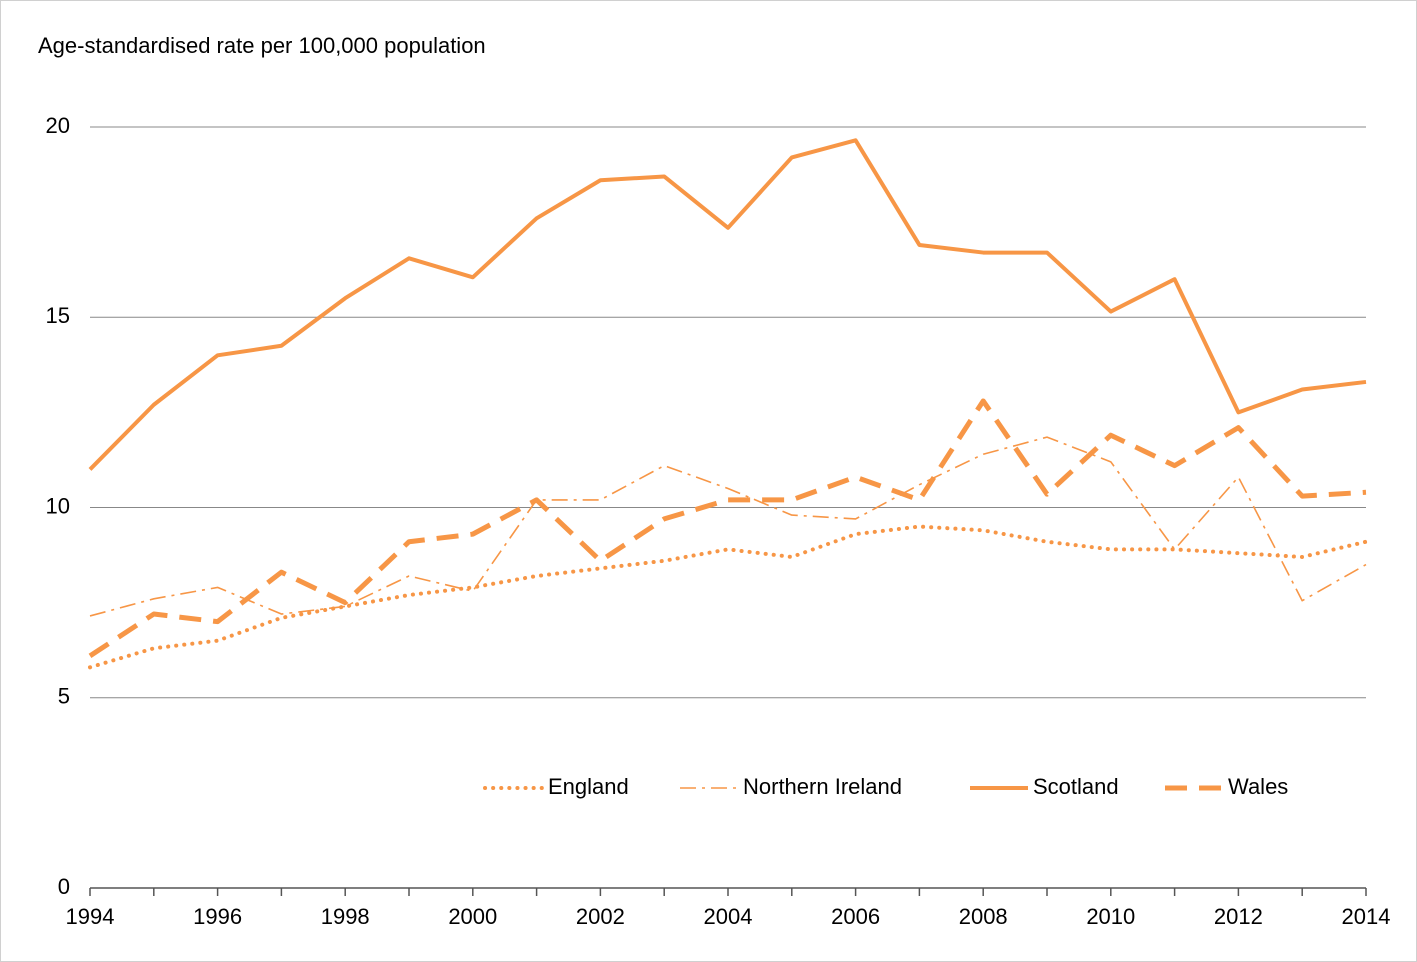 The width and height of the screenshot is (1417, 962). Describe the element at coordinates (90, 916) in the screenshot. I see `x-tick-label: 1994` at that location.